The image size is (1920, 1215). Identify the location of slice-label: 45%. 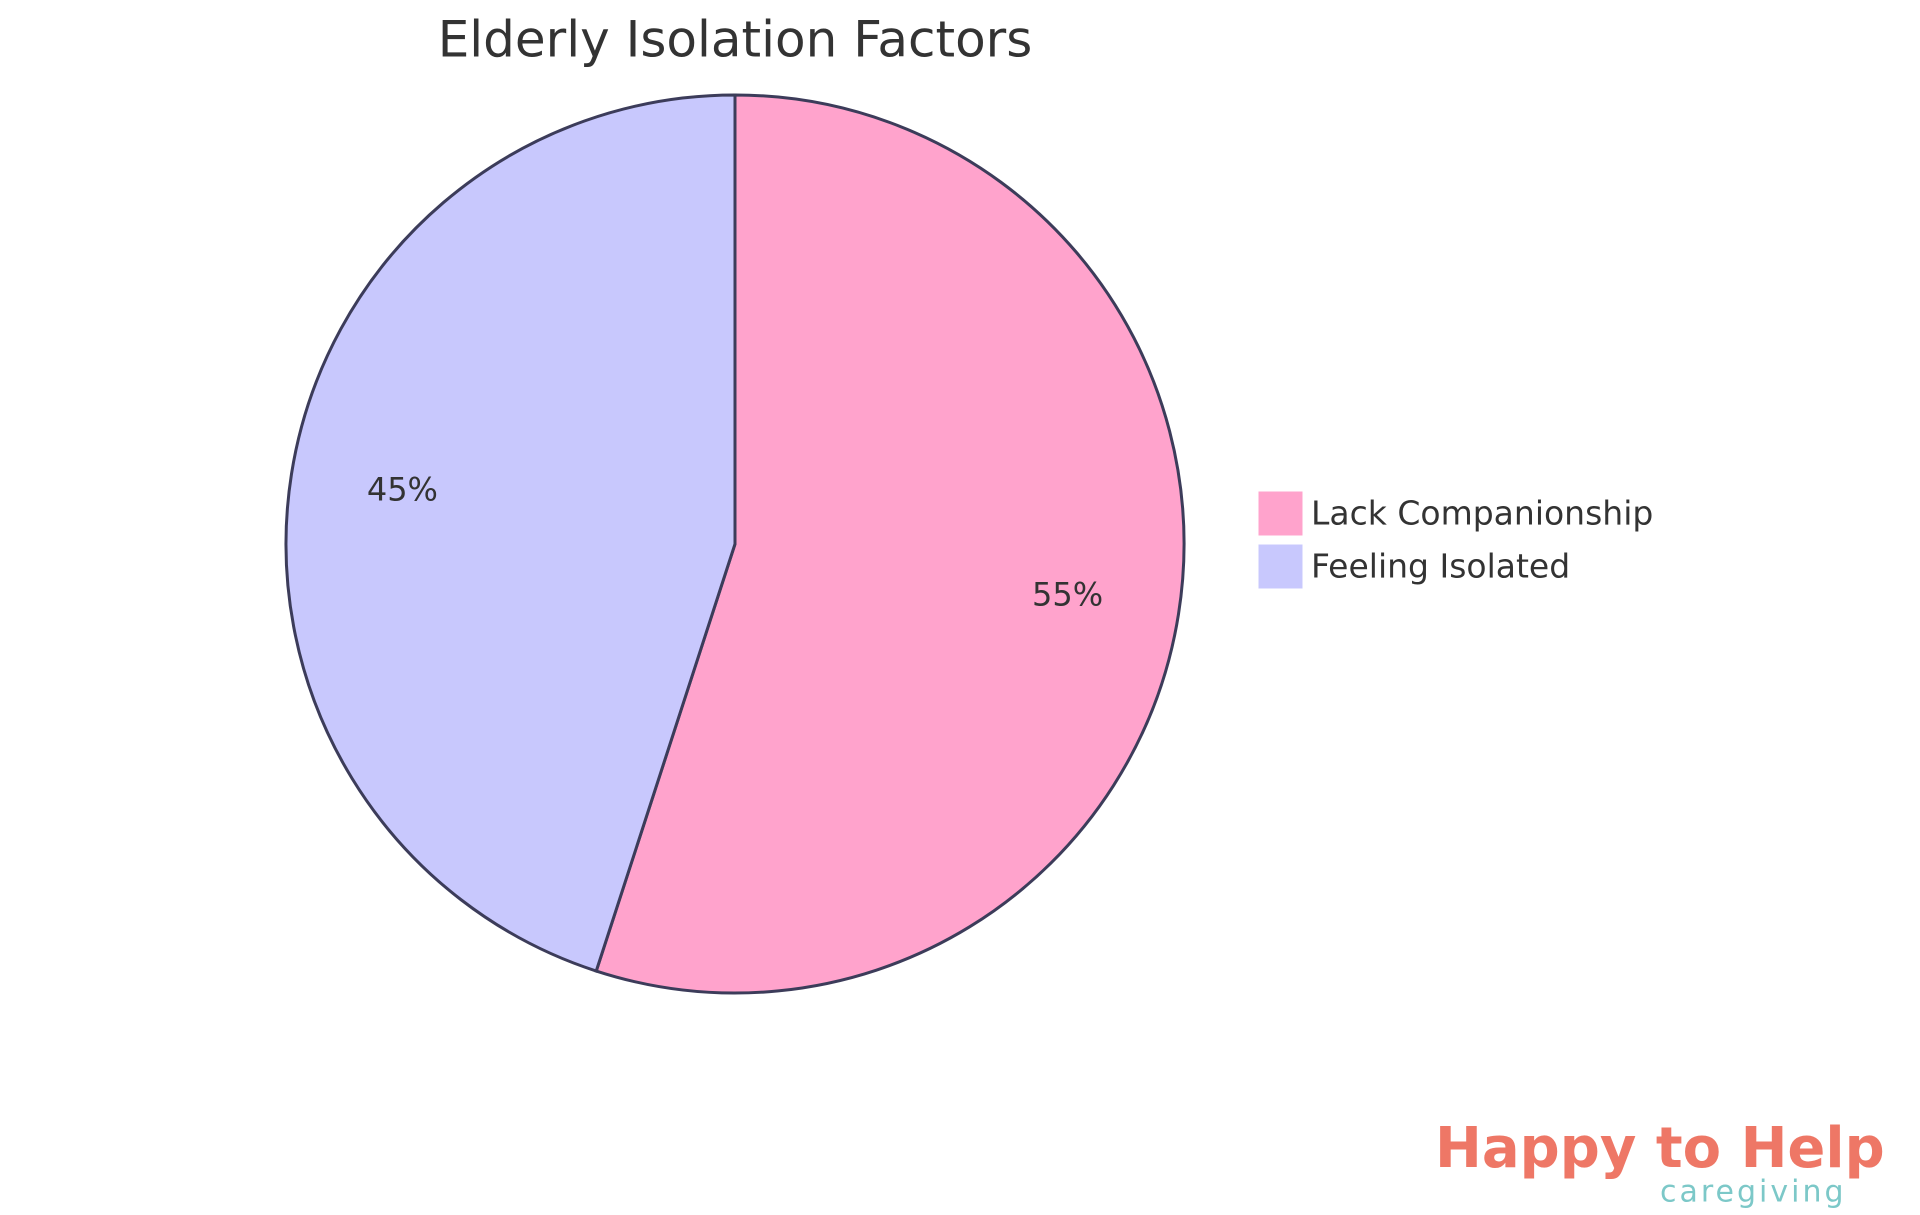
(402, 489).